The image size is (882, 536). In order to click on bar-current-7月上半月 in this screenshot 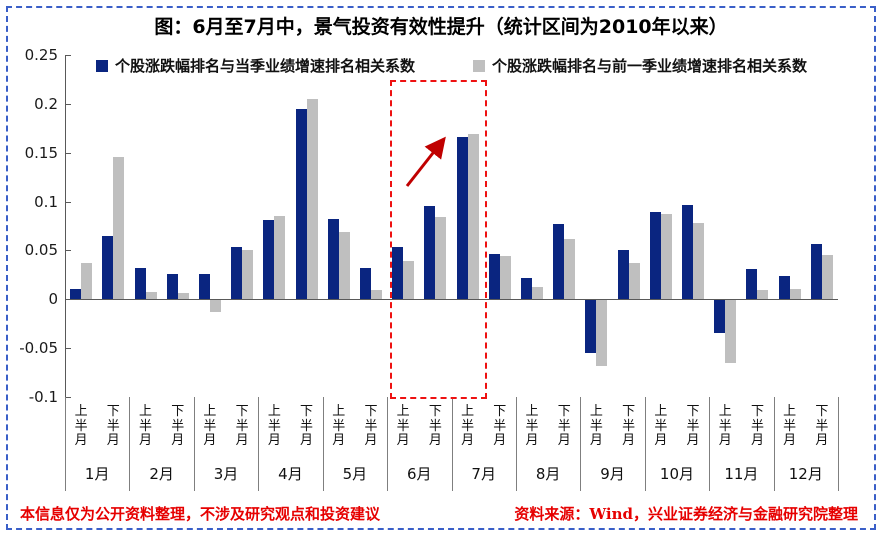, I will do `click(462, 218)`.